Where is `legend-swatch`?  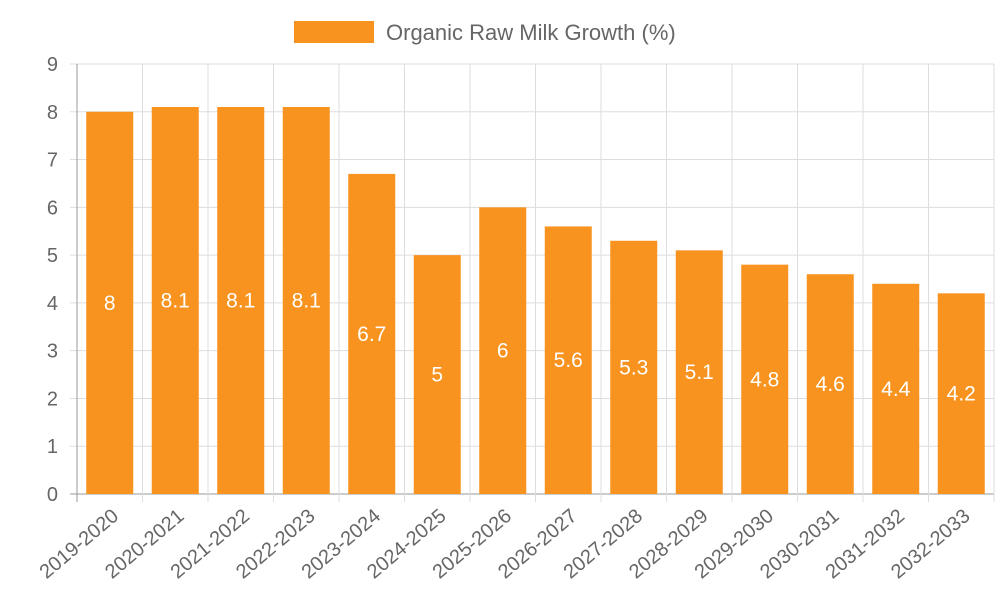
legend-swatch is located at coordinates (334, 32).